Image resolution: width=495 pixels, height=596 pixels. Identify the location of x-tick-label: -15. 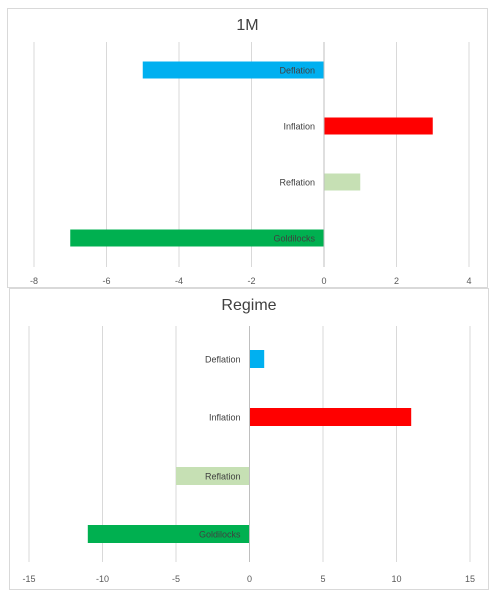
(28, 579).